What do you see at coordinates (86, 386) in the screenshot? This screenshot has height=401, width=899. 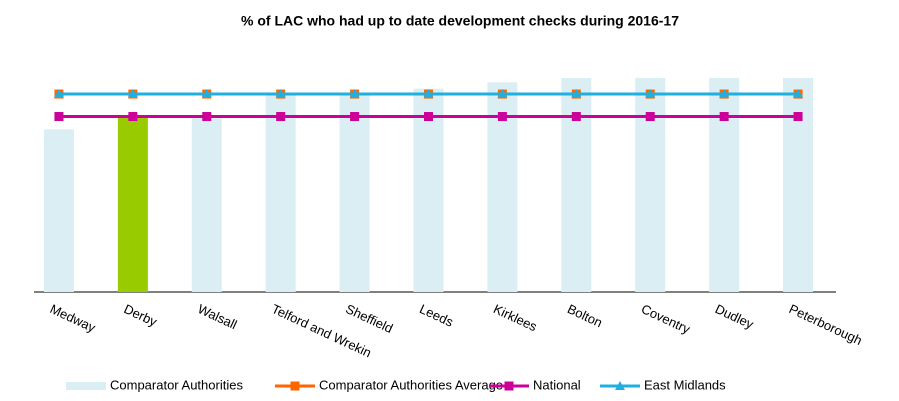 I see `legend-swatch` at bounding box center [86, 386].